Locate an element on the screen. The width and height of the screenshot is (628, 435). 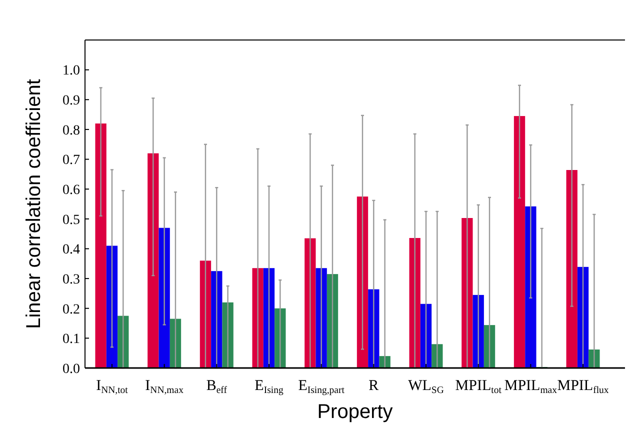
y-tick-label: 0.1 is located at coordinates (71, 340).